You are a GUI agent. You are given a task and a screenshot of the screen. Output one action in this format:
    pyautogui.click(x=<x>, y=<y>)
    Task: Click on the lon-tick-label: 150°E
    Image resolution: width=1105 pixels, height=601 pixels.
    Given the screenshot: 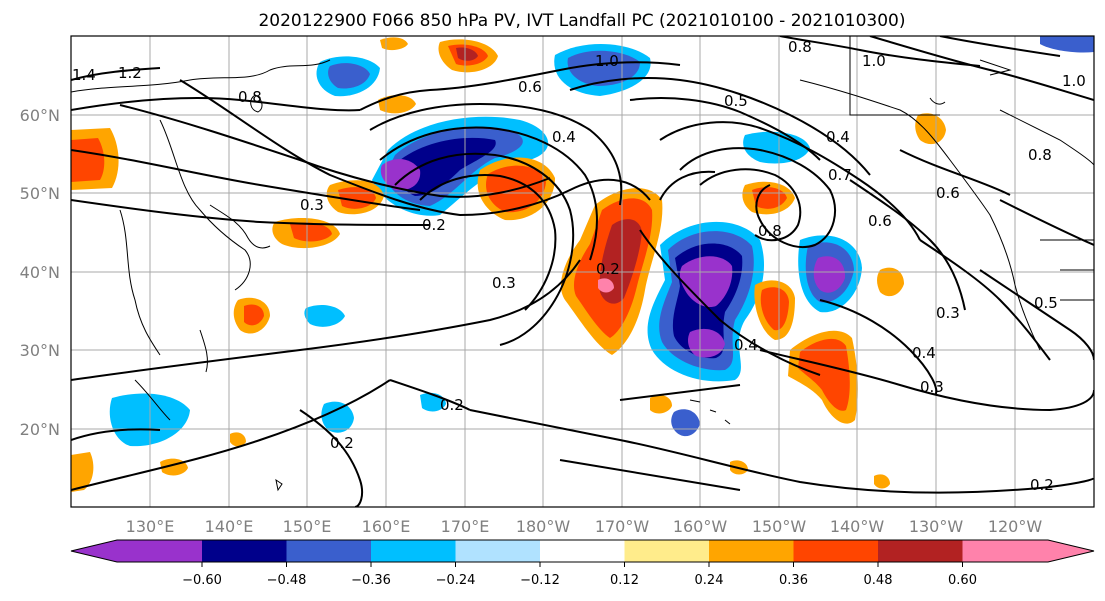 What is the action you would take?
    pyautogui.click(x=307, y=526)
    